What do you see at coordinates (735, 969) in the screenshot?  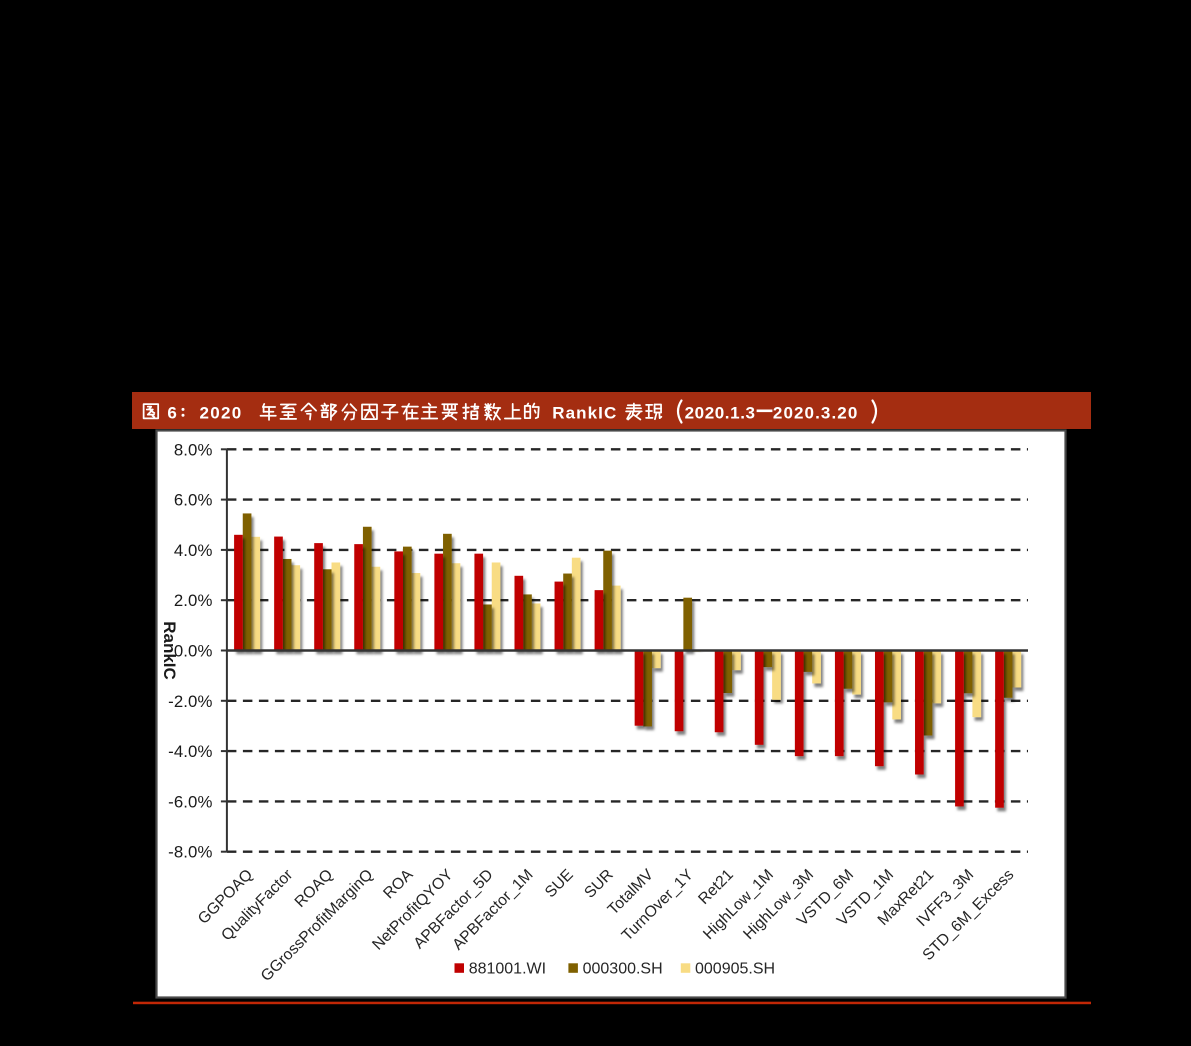 I see `svg-text: 000905.SH` at bounding box center [735, 969].